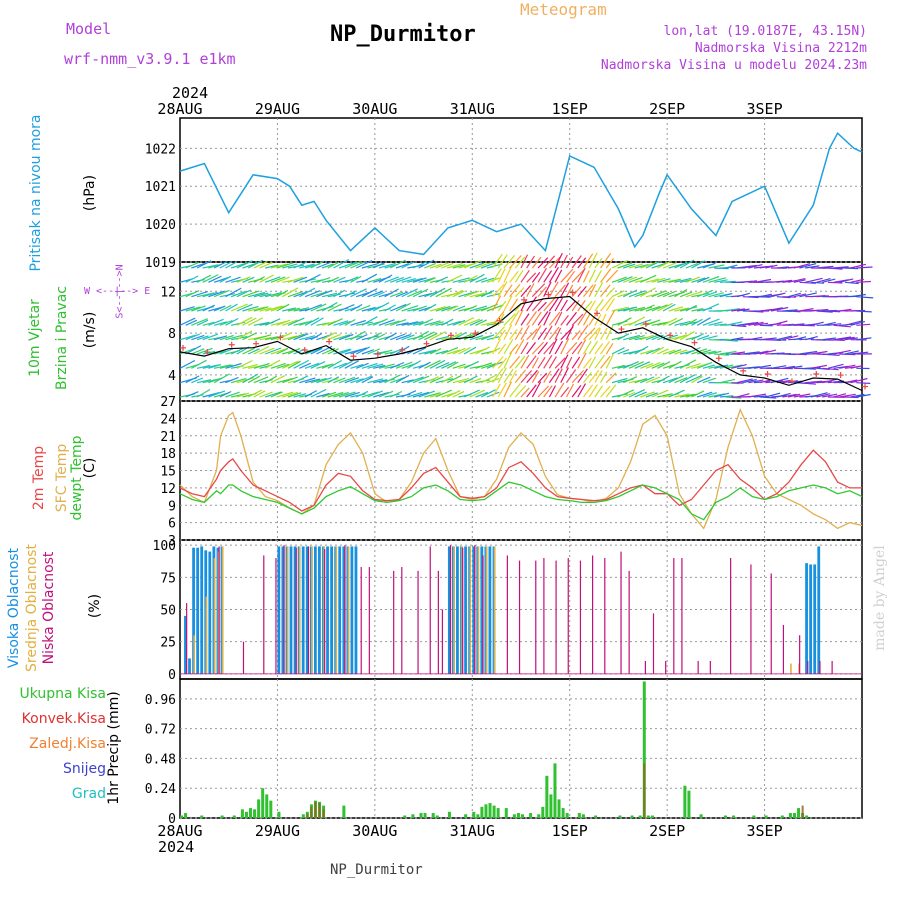 This screenshot has height=900, width=900. What do you see at coordinates (168, 611) in the screenshot?
I see `cloud-ytick: 50` at bounding box center [168, 611].